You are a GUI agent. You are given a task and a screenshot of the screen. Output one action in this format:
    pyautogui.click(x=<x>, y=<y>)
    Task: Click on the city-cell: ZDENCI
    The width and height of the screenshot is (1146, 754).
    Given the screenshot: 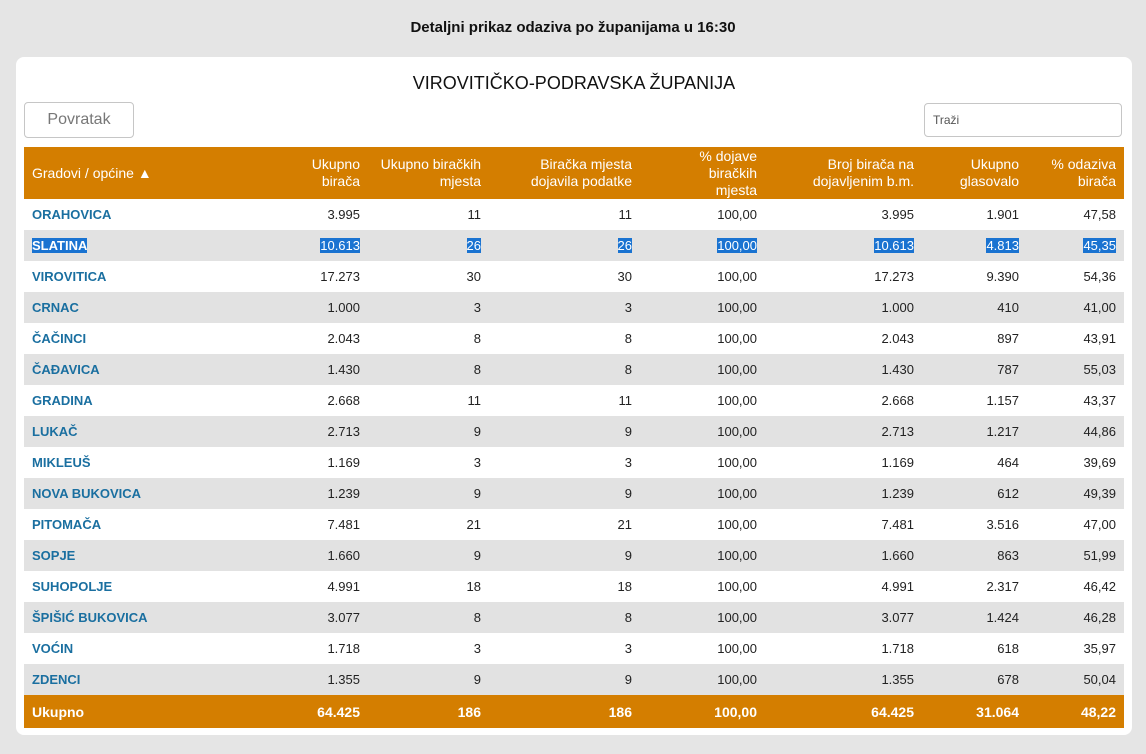 What is the action you would take?
    pyautogui.click(x=144, y=679)
    